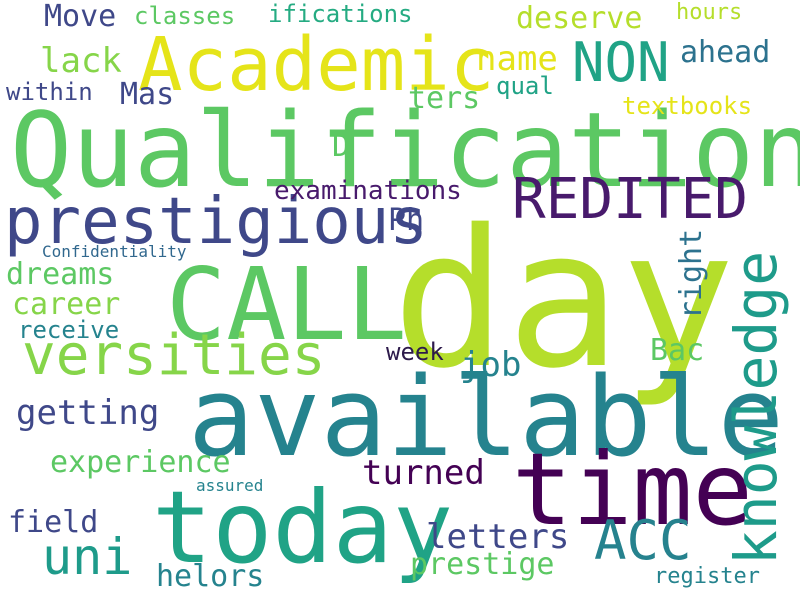 The height and width of the screenshot is (600, 800). I want to click on word-confidentiality: Confidentiality, so click(114, 251).